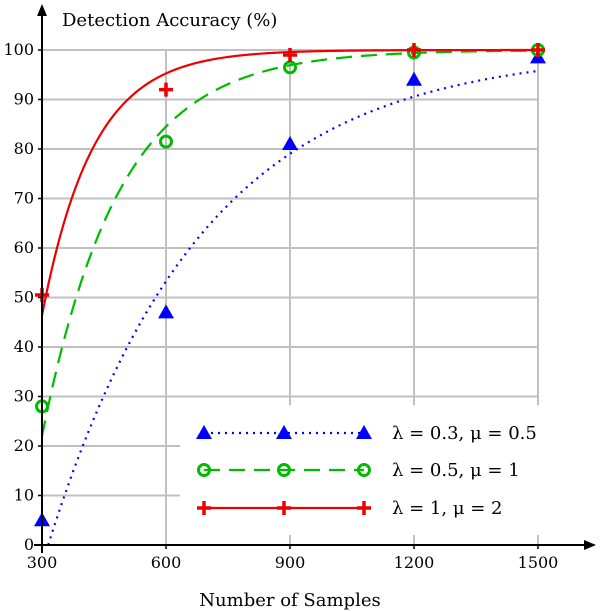  I want to click on x-axis-label: Number of Samples, so click(289, 600).